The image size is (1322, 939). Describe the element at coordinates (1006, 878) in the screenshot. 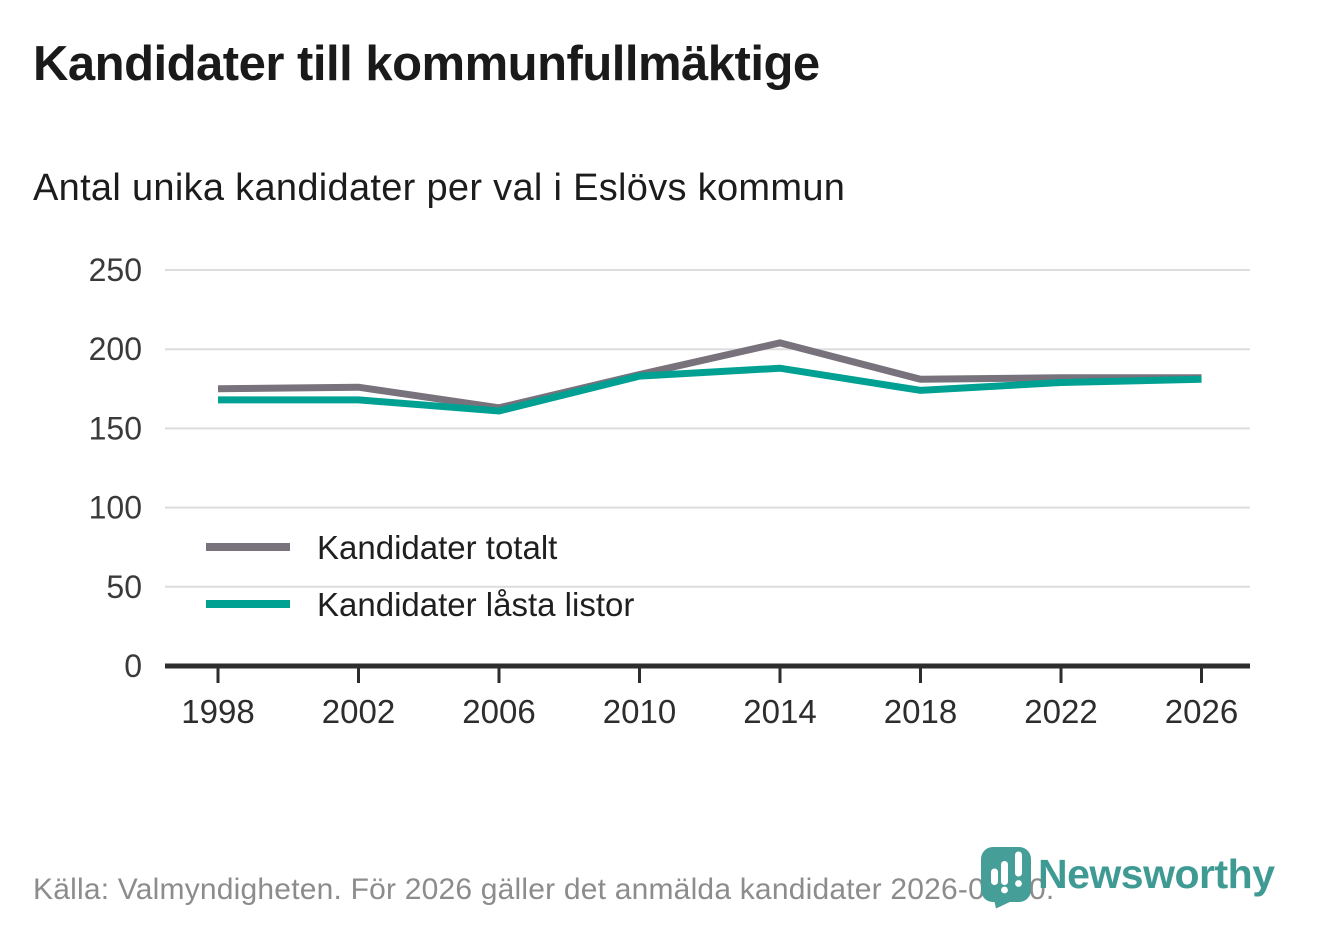

I see `newsworthy-logo-icon` at that location.